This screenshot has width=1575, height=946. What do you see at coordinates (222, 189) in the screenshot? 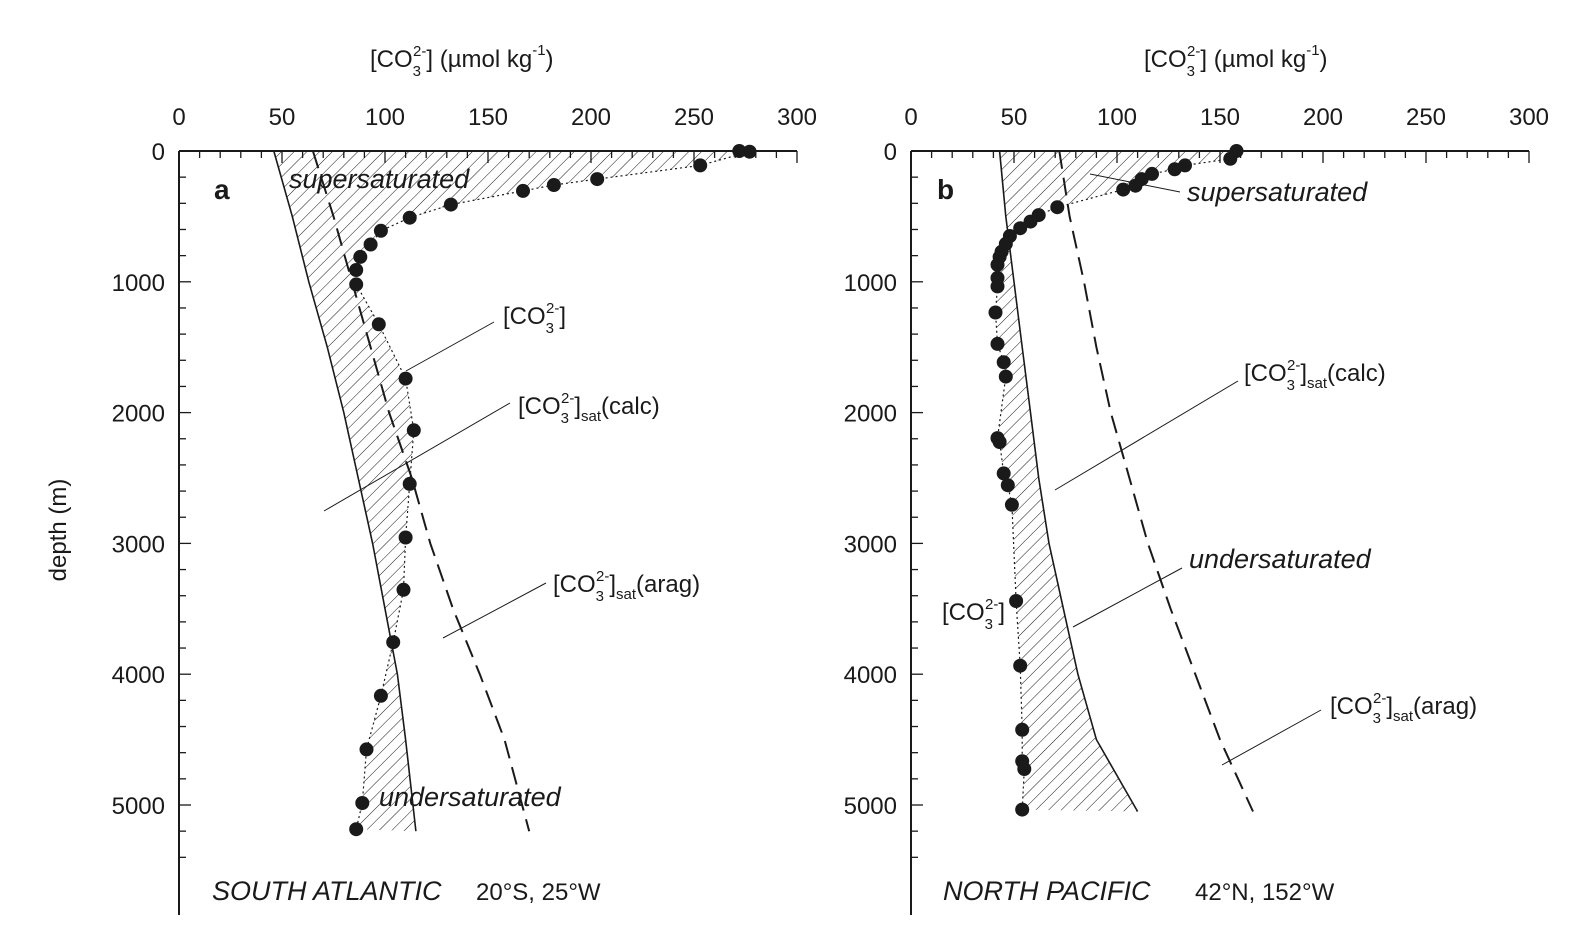
I see `panel-label: a` at bounding box center [222, 189].